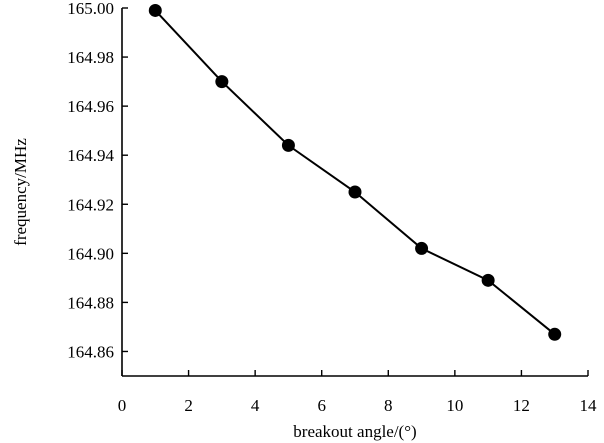 Image resolution: width=604 pixels, height=443 pixels. I want to click on y-tick-label: 164.94, so click(90, 155).